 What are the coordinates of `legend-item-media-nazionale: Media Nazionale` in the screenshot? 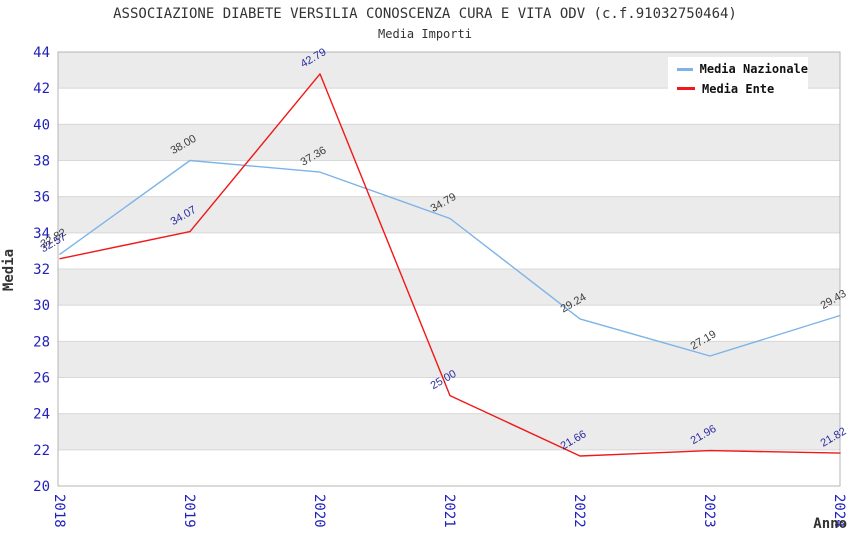 It's located at (738, 69).